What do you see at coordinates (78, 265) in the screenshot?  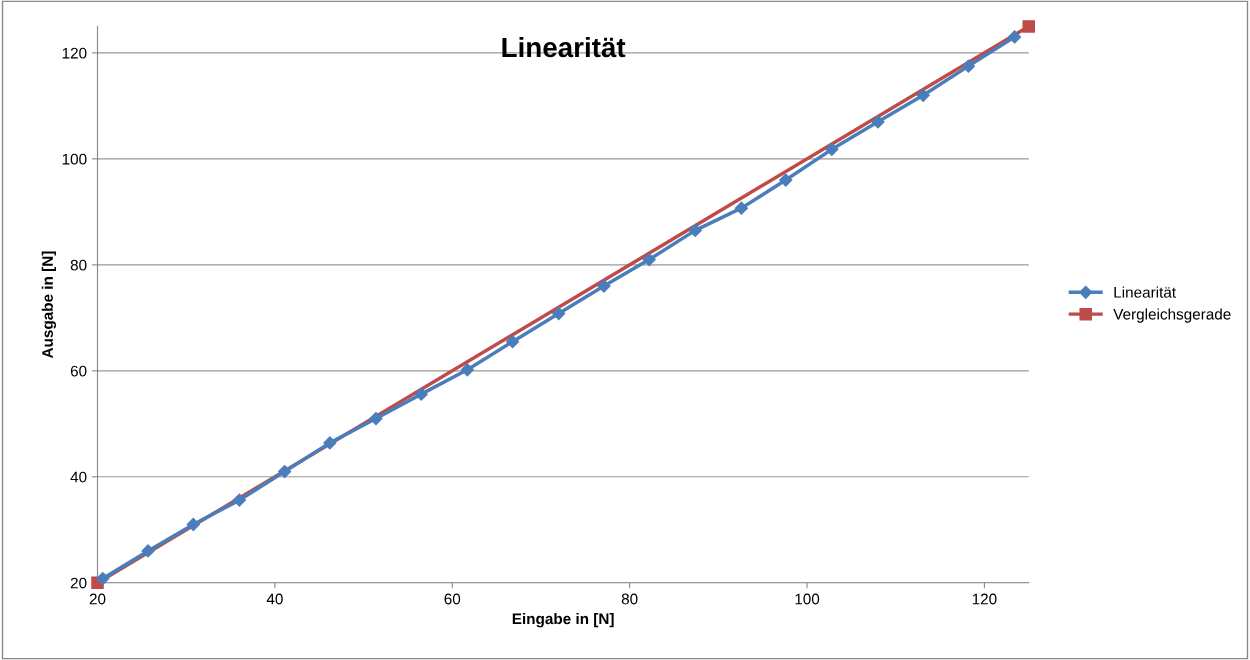 I see `y-tick-label: 80` at bounding box center [78, 265].